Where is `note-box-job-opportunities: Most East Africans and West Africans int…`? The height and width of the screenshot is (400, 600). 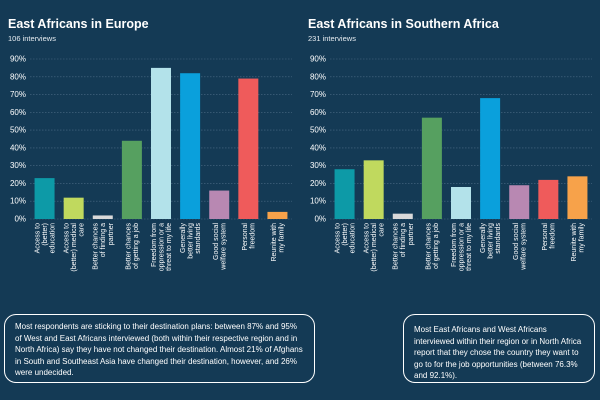
note-box-job-opportunities: Most East Africans and West Africans int… is located at coordinates (499, 348).